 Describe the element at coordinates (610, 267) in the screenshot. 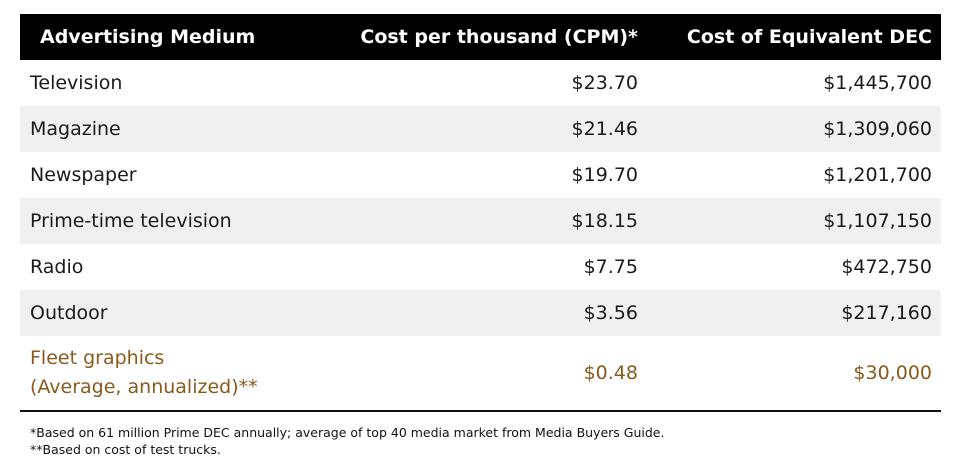

I see `table-cell: $7.75` at that location.